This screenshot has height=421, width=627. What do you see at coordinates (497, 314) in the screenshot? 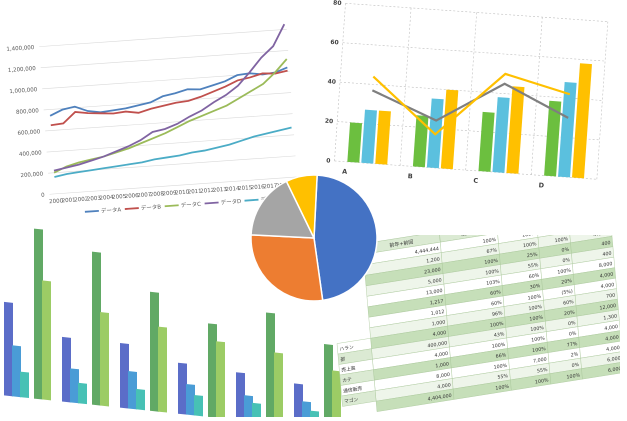
I see `cell-value: 96%` at bounding box center [497, 314].